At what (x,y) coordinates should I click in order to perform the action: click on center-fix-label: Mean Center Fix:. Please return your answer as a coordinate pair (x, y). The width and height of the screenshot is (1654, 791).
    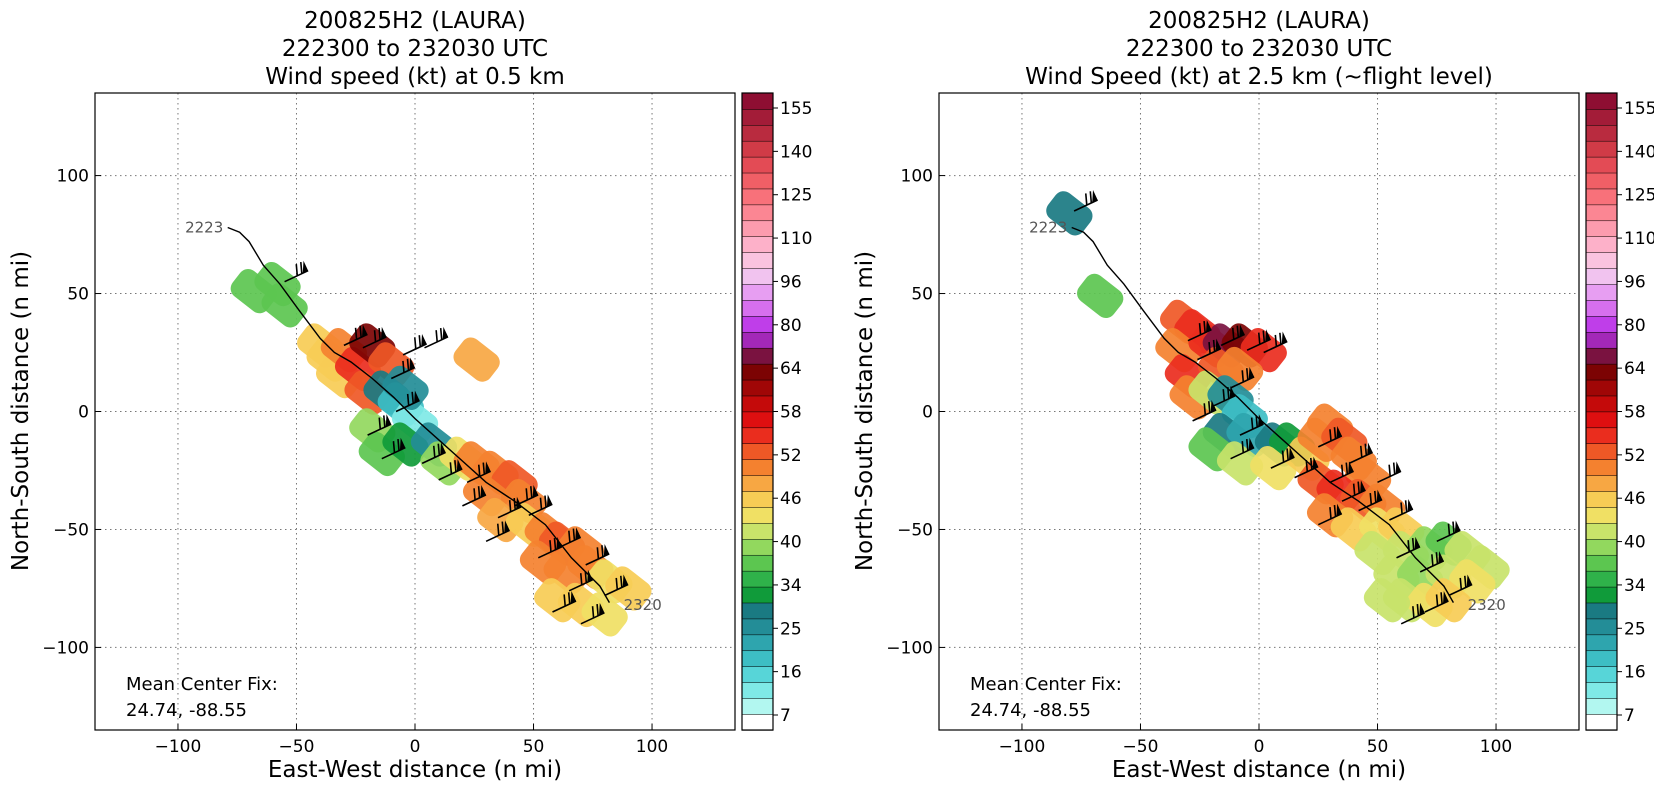
    Looking at the image, I should click on (1046, 684).